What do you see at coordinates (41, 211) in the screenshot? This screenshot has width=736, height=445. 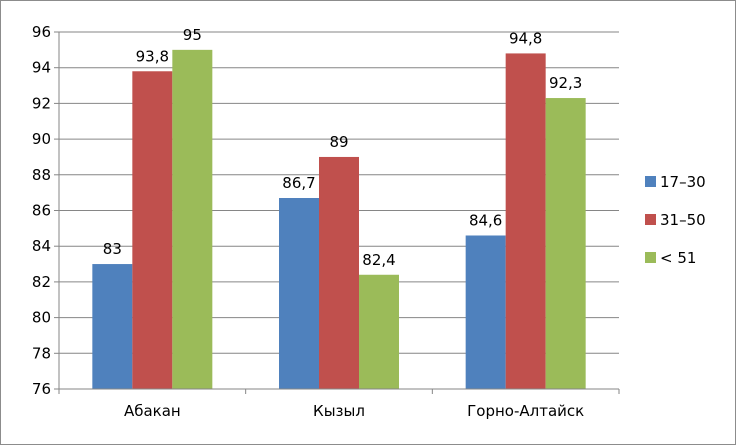 I see `y-tick-label: 86` at bounding box center [41, 211].